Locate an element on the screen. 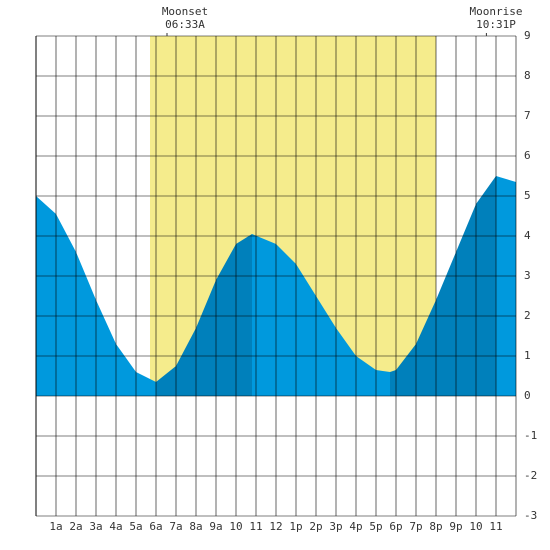 This screenshot has height=550, width=550. moon-event: Moonset is located at coordinates (185, 11).